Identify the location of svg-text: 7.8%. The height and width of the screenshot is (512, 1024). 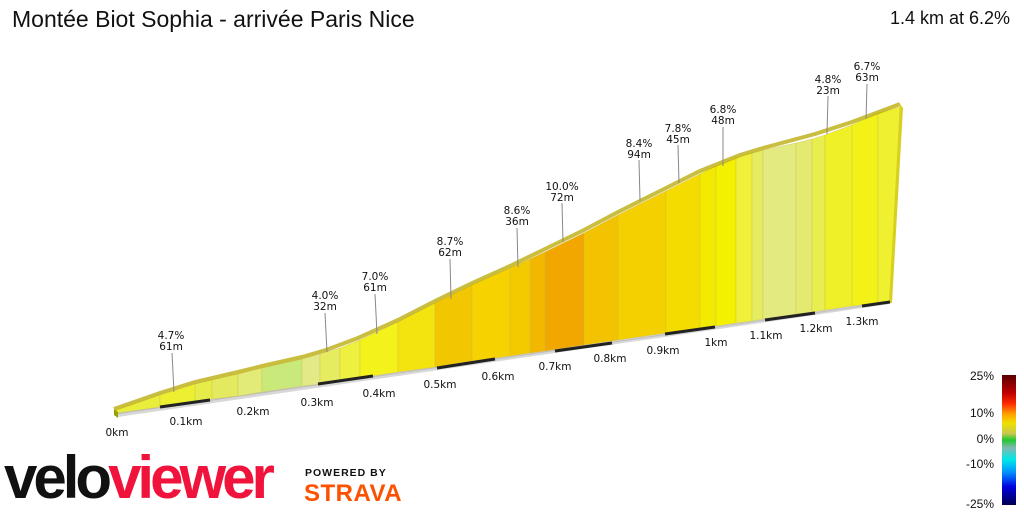
(678, 129).